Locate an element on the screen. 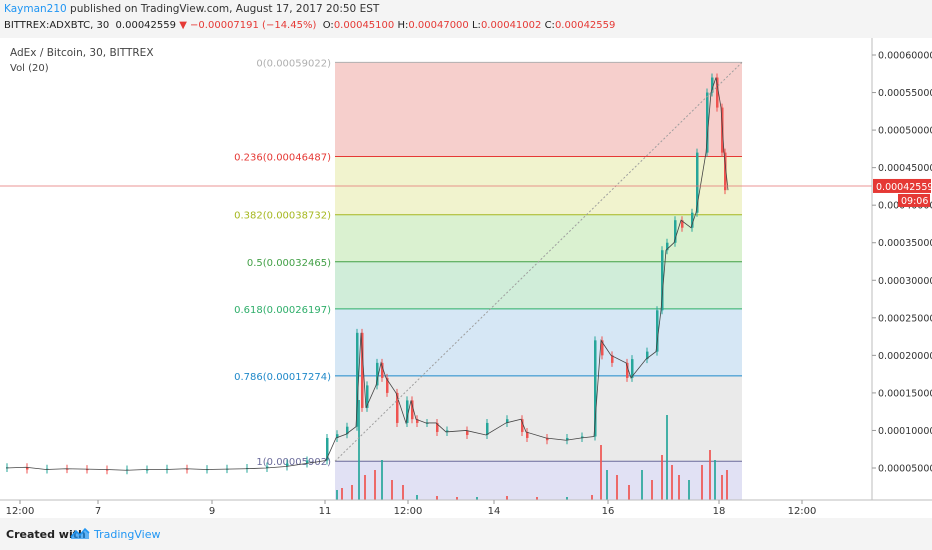 Image resolution: width=932 pixels, height=550 pixels. price-axis-label: 0.00005000 is located at coordinates (905, 469).